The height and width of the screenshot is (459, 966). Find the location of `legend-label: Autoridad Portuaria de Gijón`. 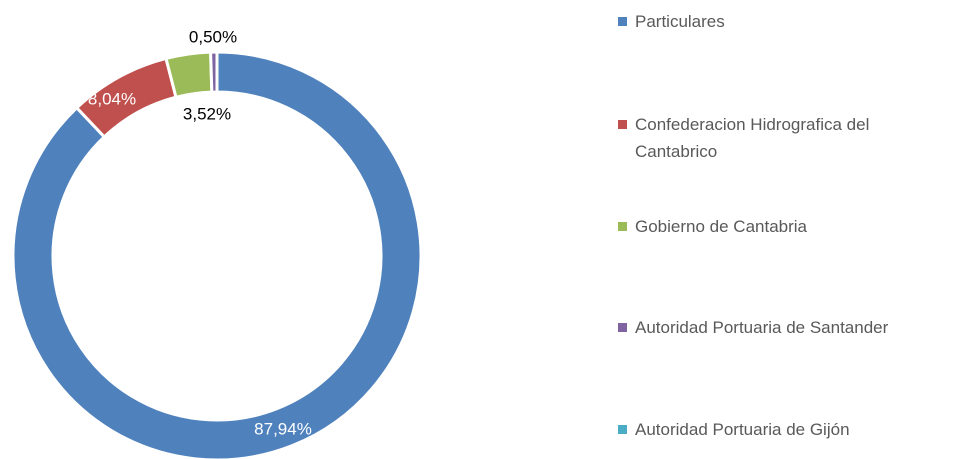

legend-label: Autoridad Portuaria de Gijón is located at coordinates (742, 429).